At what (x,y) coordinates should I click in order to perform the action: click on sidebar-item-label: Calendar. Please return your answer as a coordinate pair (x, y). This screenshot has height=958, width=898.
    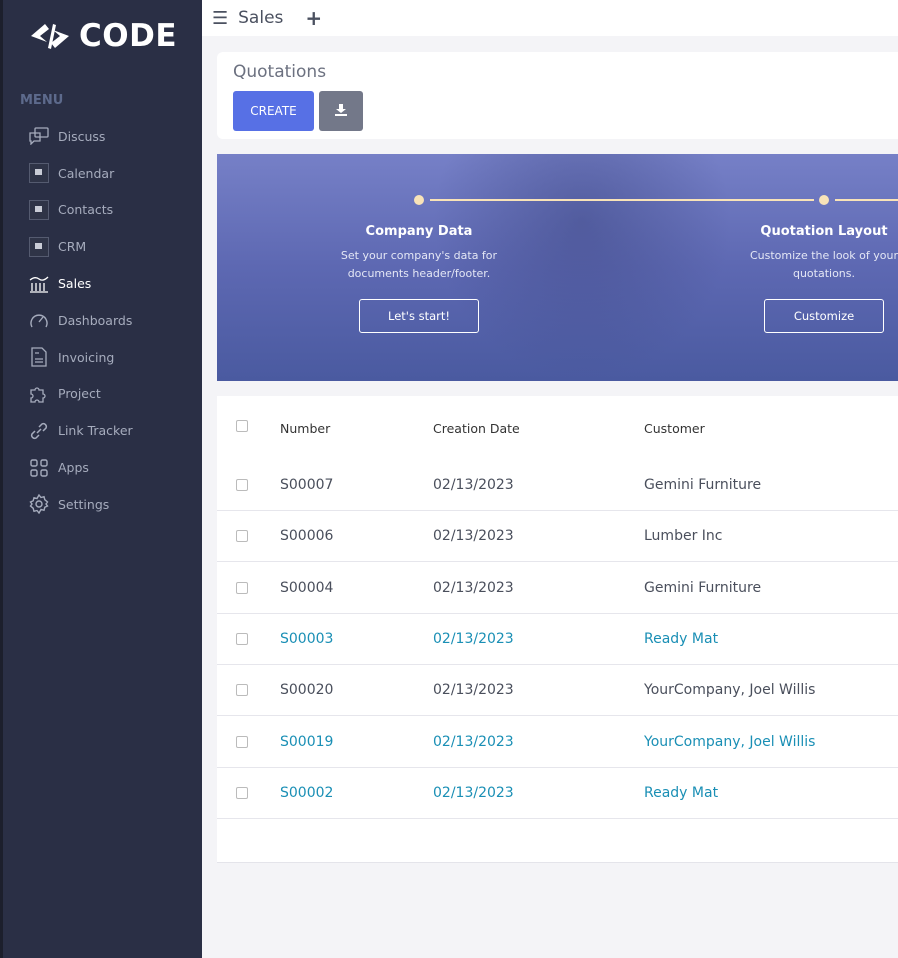
    Looking at the image, I should click on (86, 173).